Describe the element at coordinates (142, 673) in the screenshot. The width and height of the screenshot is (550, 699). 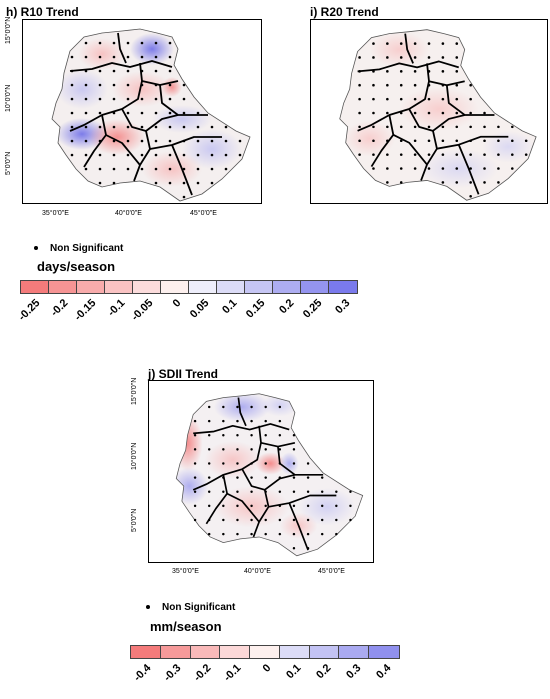
I see `colorbar-tick-label: -0.4` at that location.